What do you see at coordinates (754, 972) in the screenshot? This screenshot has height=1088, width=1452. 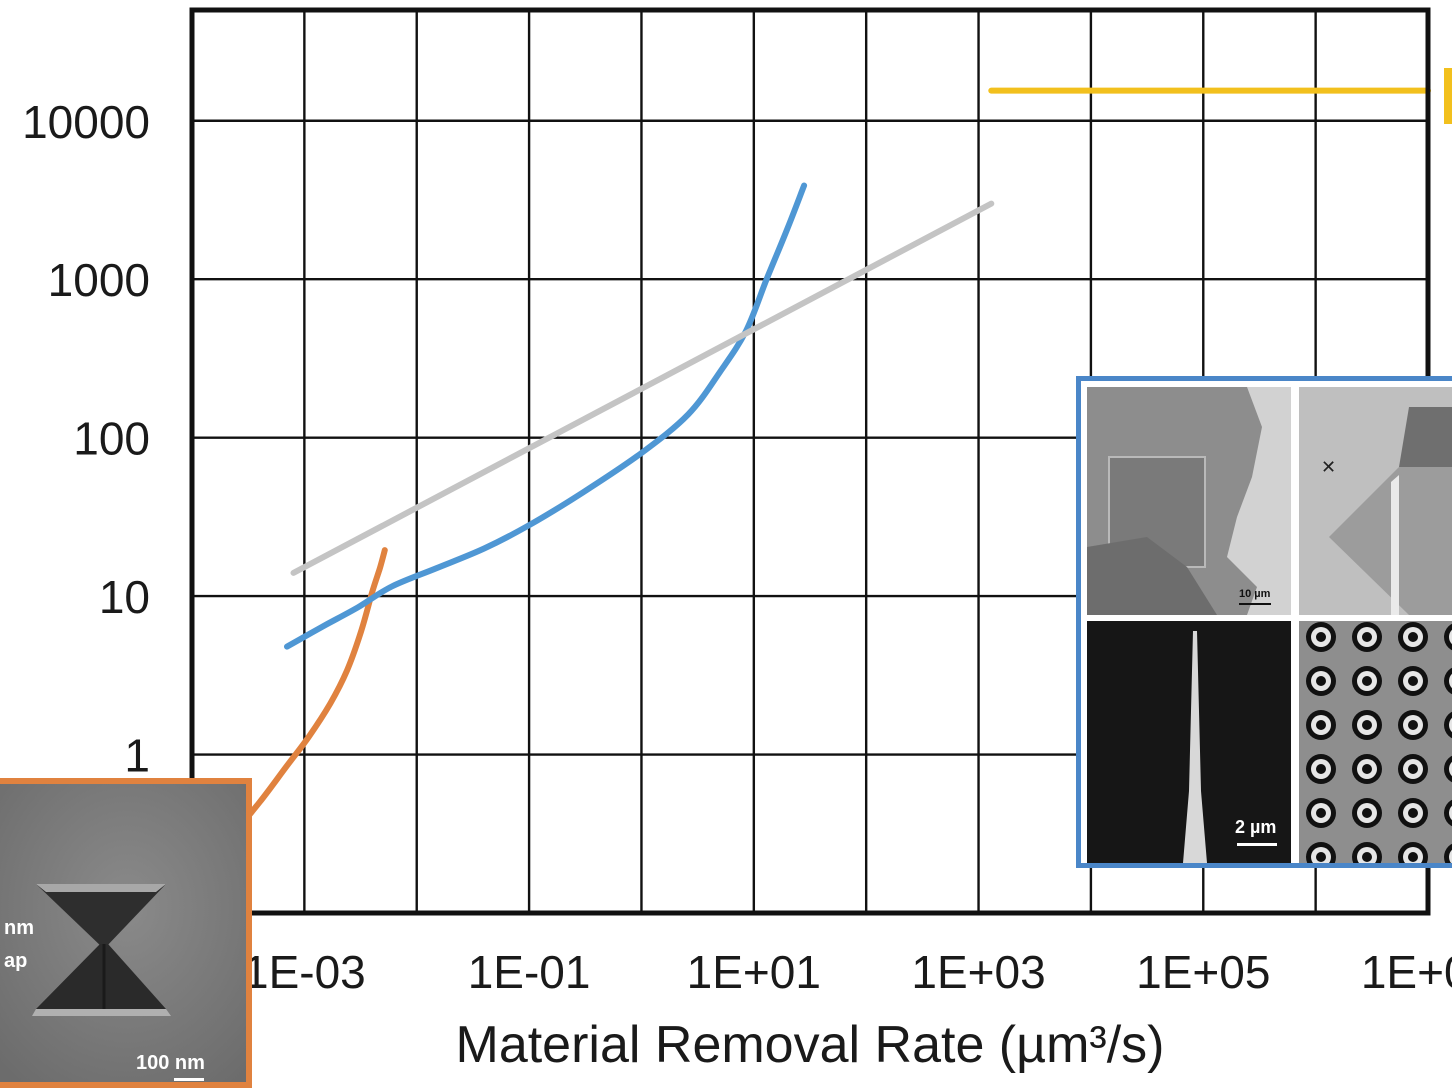 I see `x-tick-label: 1E+01` at bounding box center [754, 972].